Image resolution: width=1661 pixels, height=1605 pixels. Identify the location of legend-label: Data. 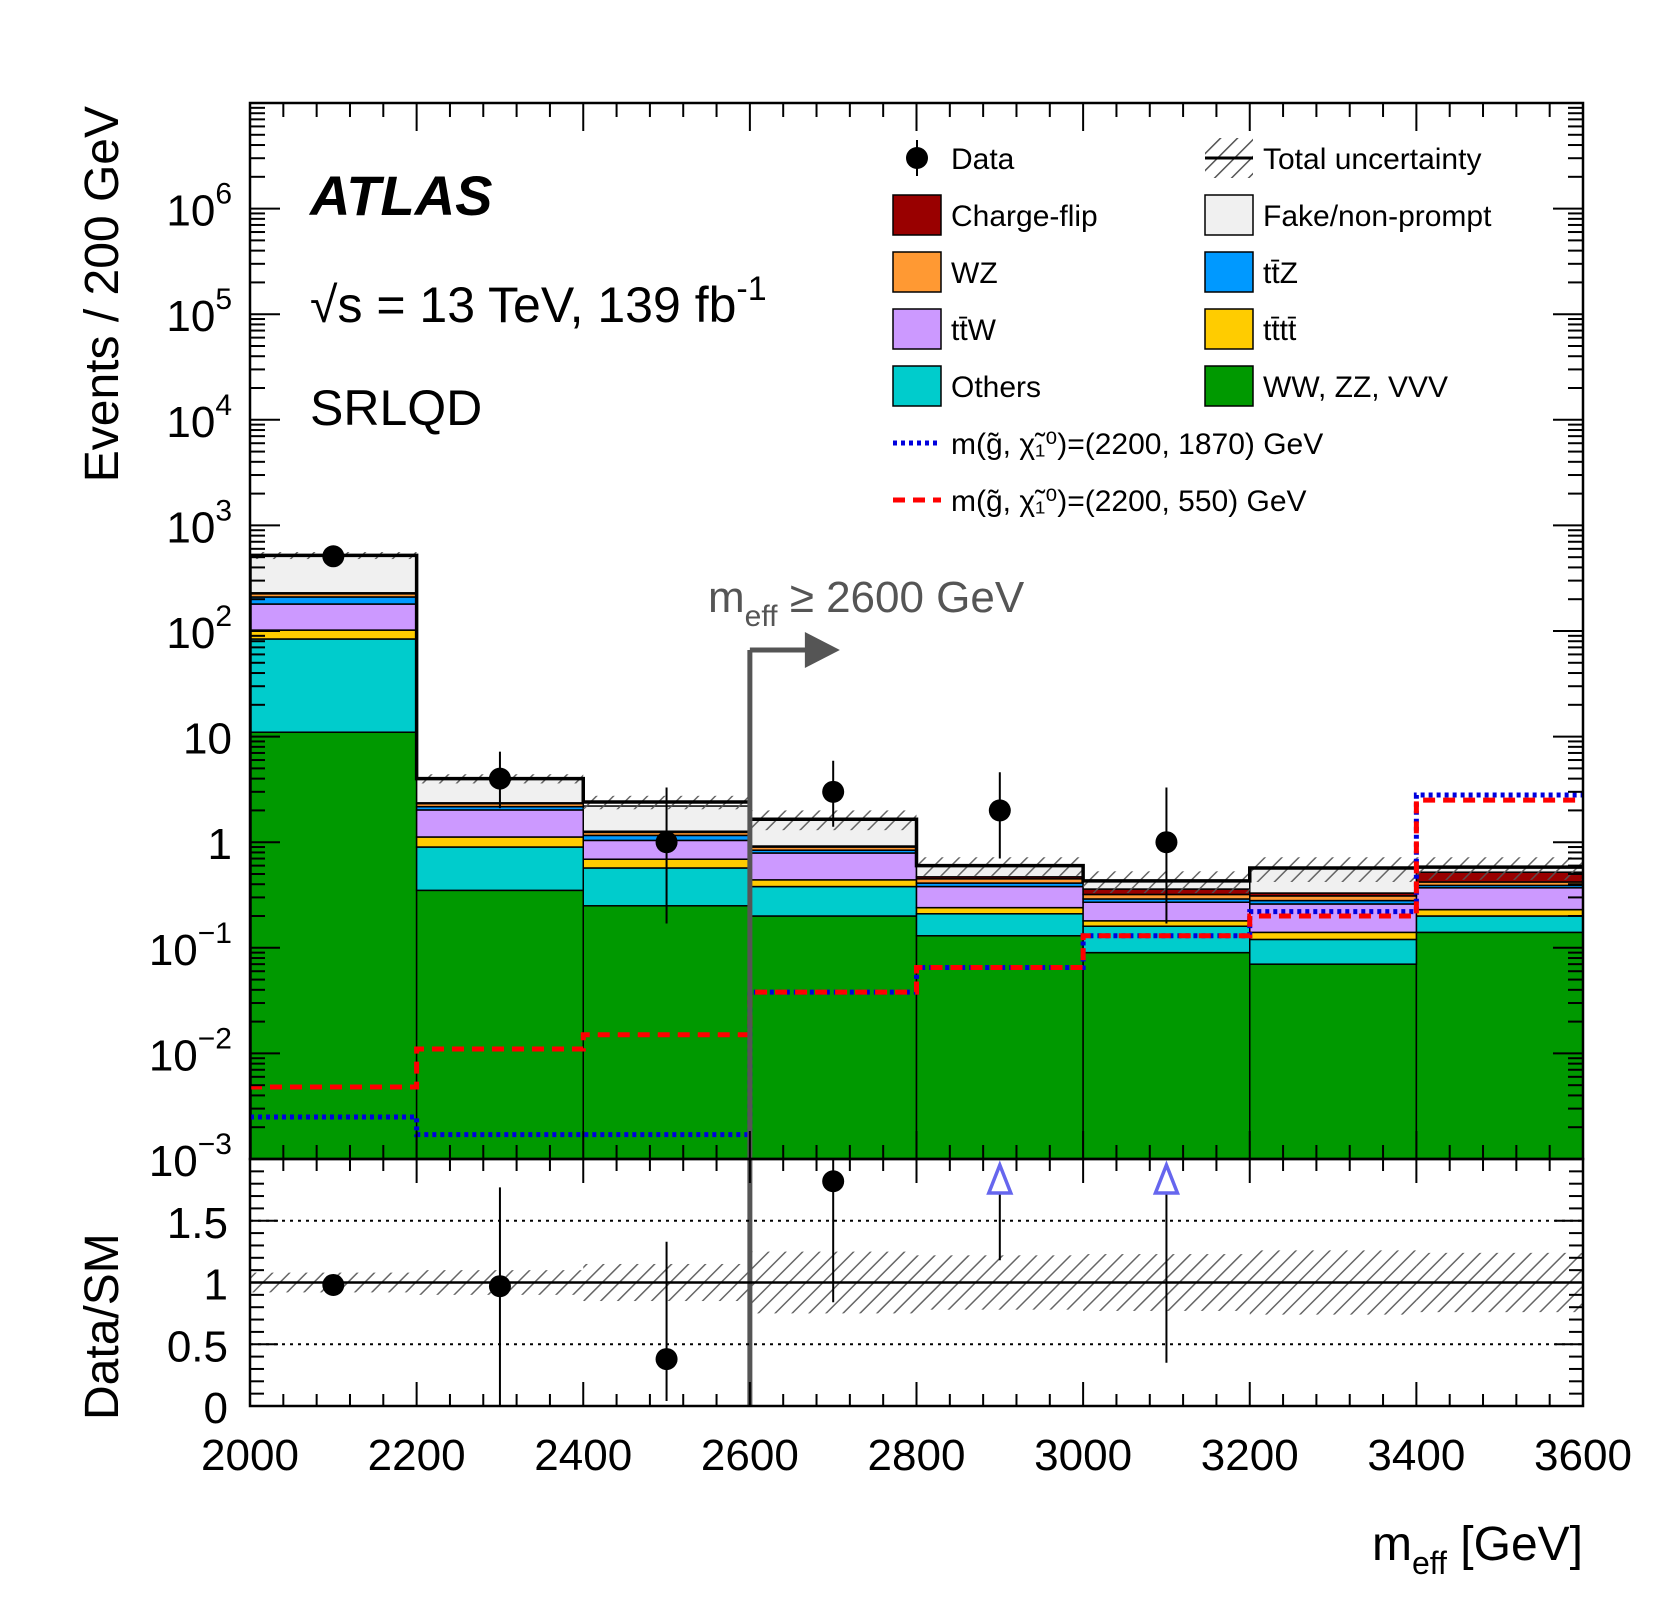
(983, 159).